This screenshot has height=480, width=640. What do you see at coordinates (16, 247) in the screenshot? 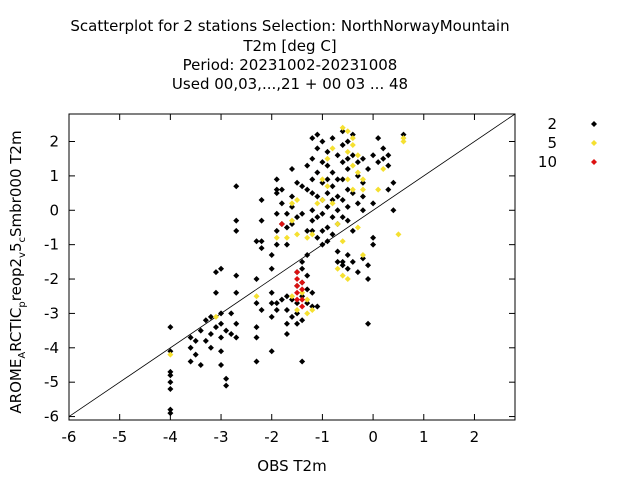
I see `y-label-part: 5` at bounding box center [16, 247].